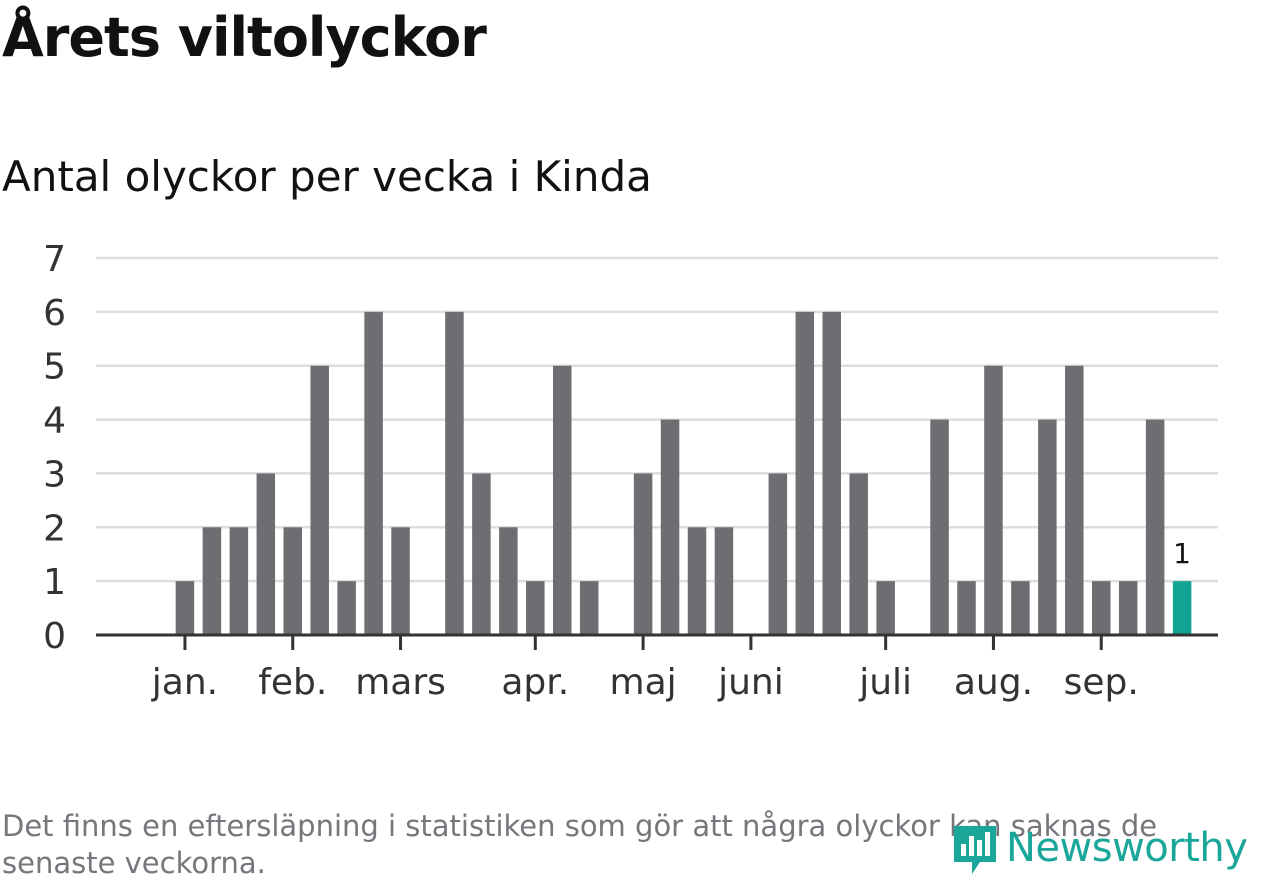  I want to click on y-tick-label: 7, so click(54, 259).